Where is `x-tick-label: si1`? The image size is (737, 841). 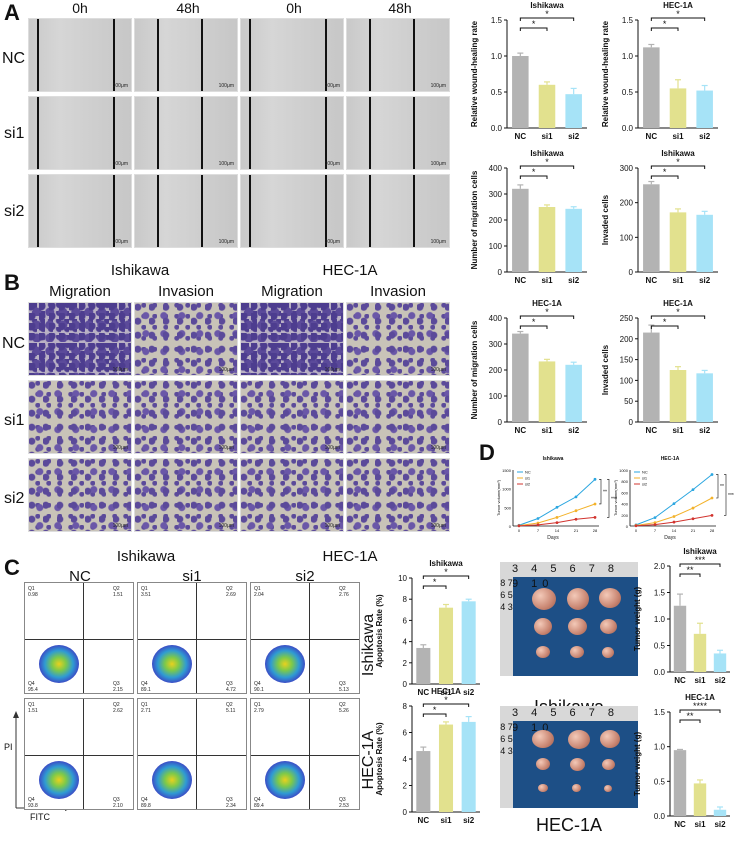
x-tick-label: si1 is located at coordinates (678, 136).